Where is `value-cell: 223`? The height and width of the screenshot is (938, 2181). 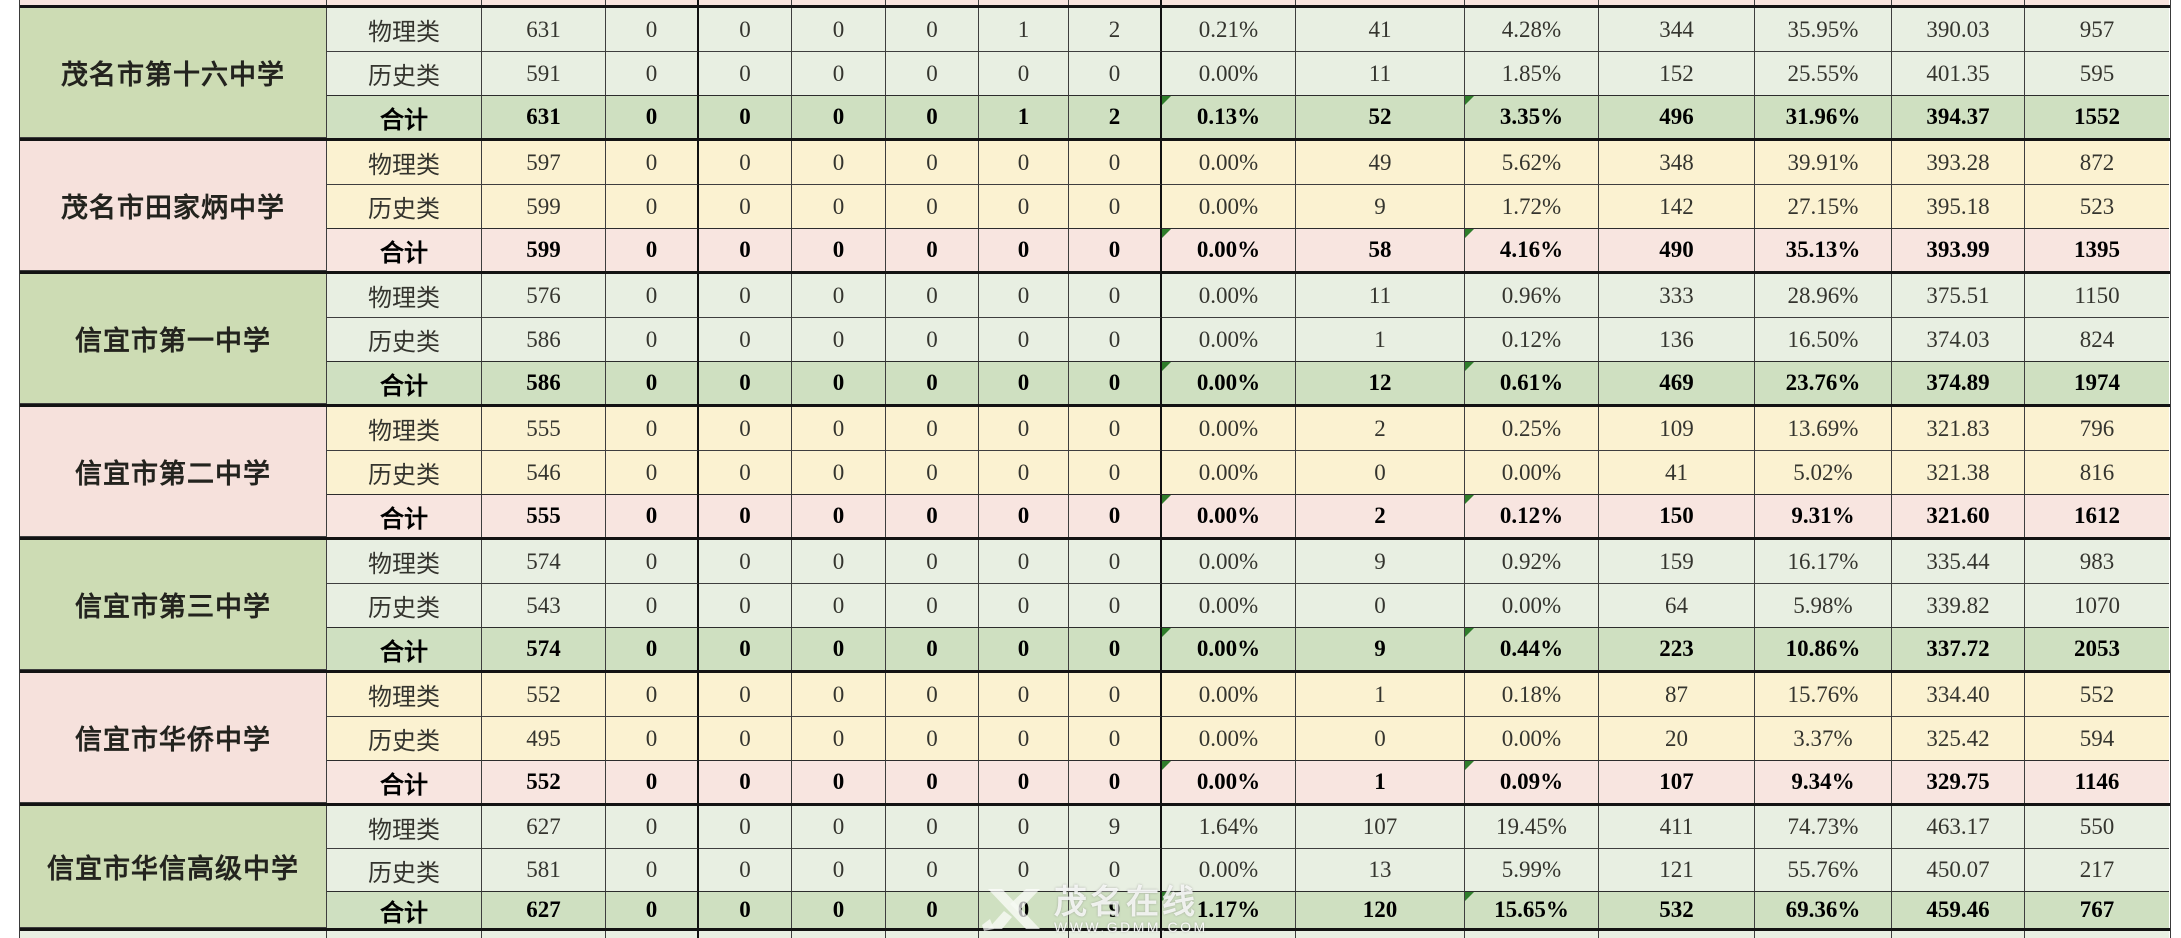 value-cell: 223 is located at coordinates (1677, 649).